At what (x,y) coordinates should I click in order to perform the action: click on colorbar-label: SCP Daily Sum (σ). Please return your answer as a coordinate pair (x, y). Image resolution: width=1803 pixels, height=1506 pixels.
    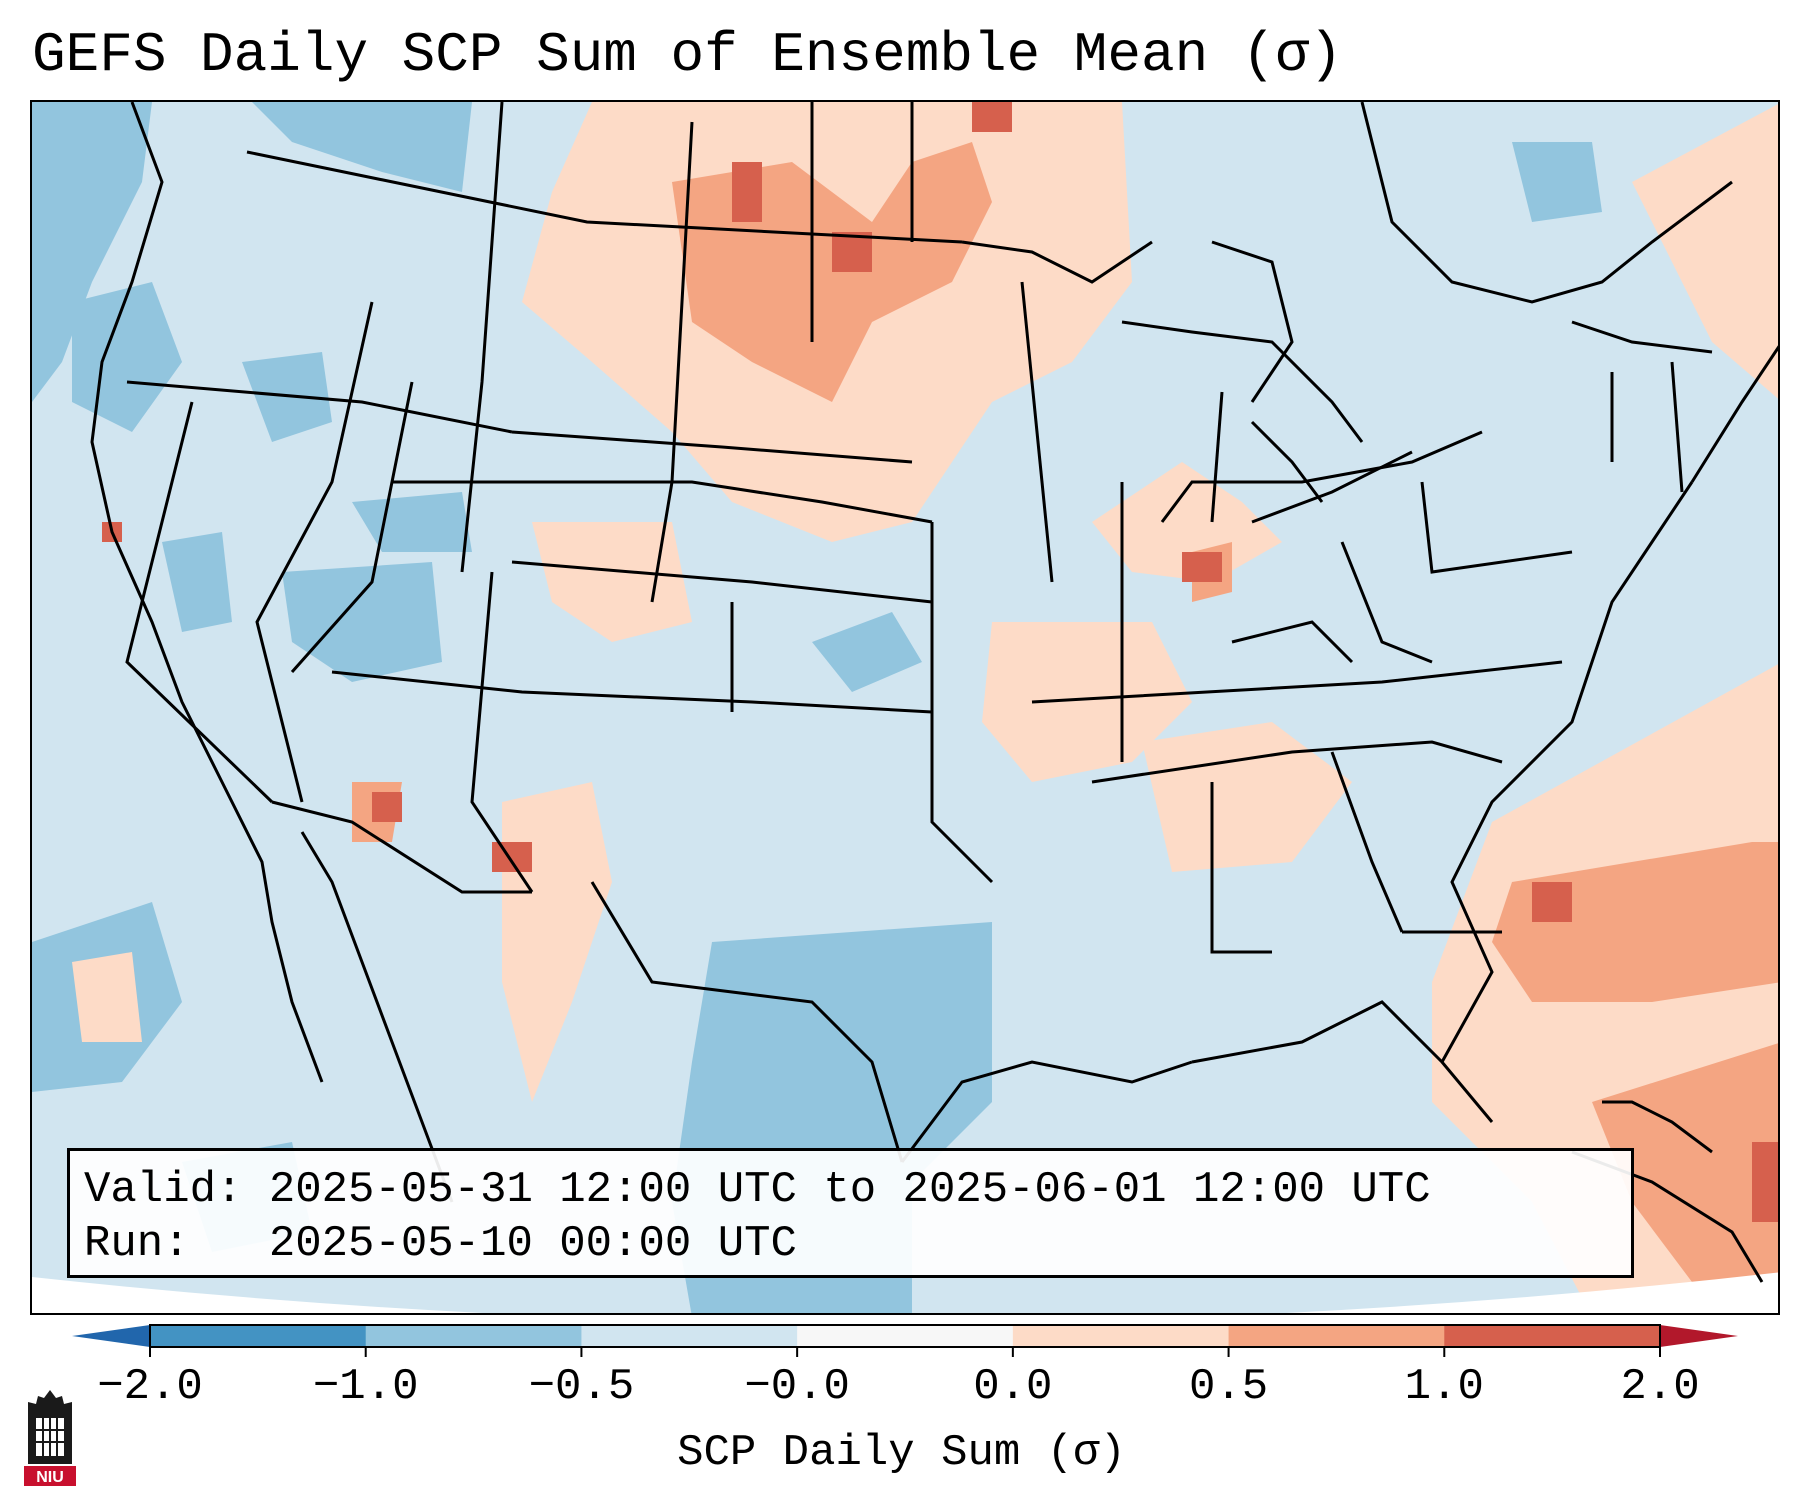
    Looking at the image, I should click on (901, 1453).